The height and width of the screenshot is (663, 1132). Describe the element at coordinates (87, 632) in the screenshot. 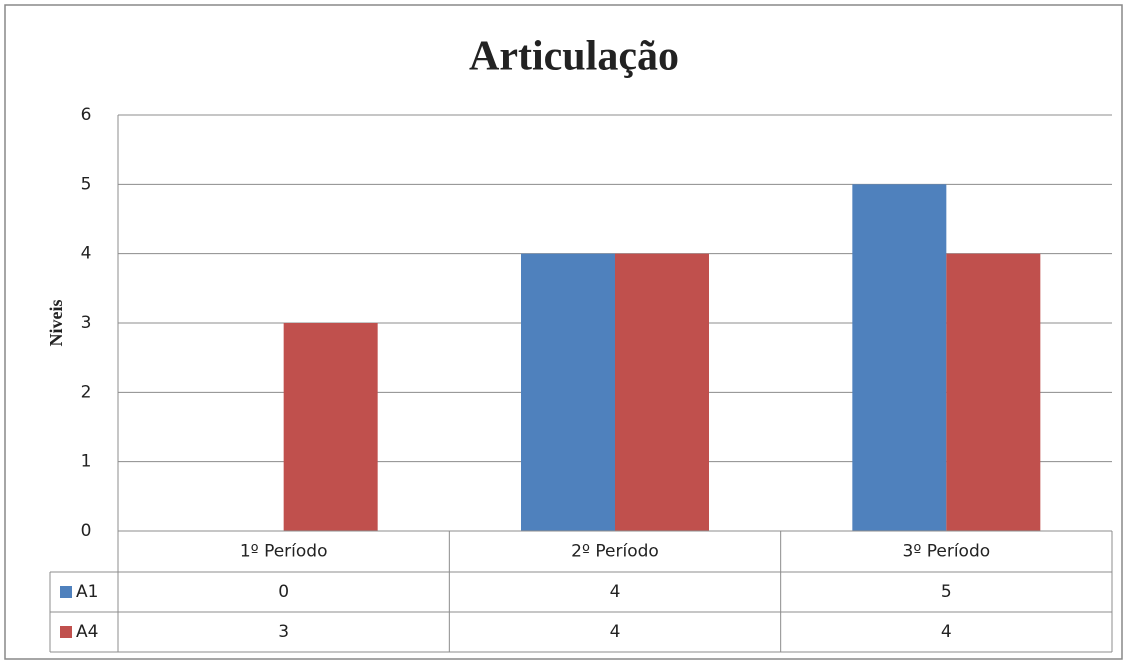

I see `legend-label: A4` at that location.